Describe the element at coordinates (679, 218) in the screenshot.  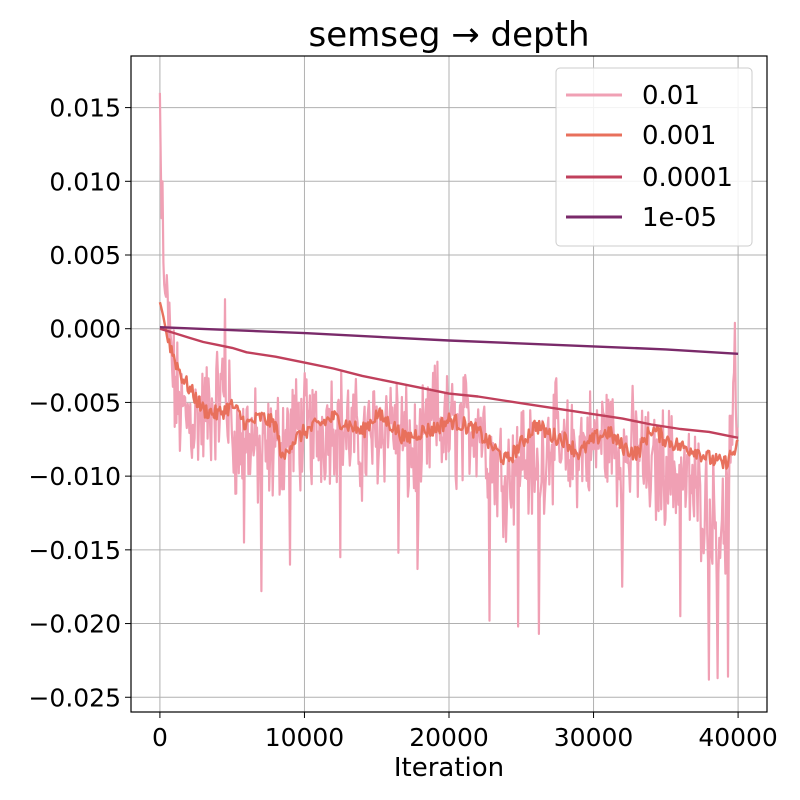
I see `legend-label-3: 1e-05` at that location.